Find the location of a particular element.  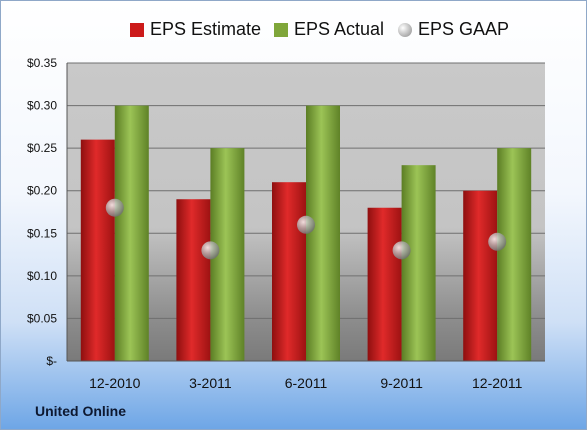

legend-label: EPS GAAP is located at coordinates (464, 29).